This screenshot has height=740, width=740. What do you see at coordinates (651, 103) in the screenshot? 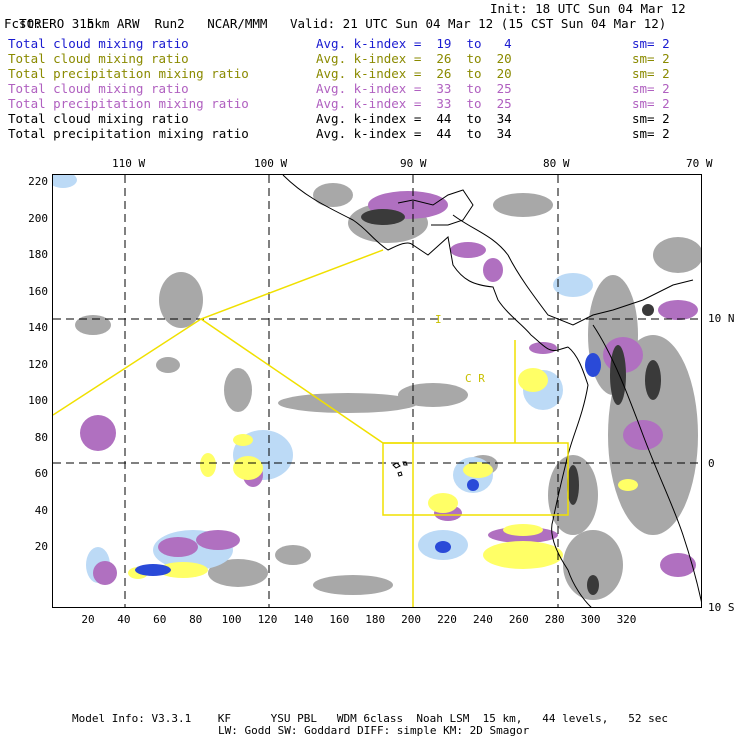
I see `legend-sm-4: sm= 2` at bounding box center [651, 103].